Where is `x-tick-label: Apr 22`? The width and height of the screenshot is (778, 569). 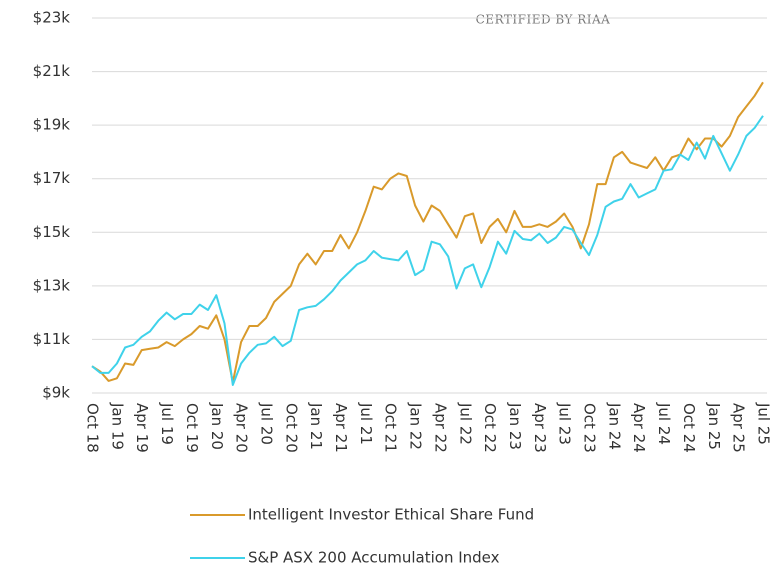 x-tick-label: Apr 22 is located at coordinates (440, 428).